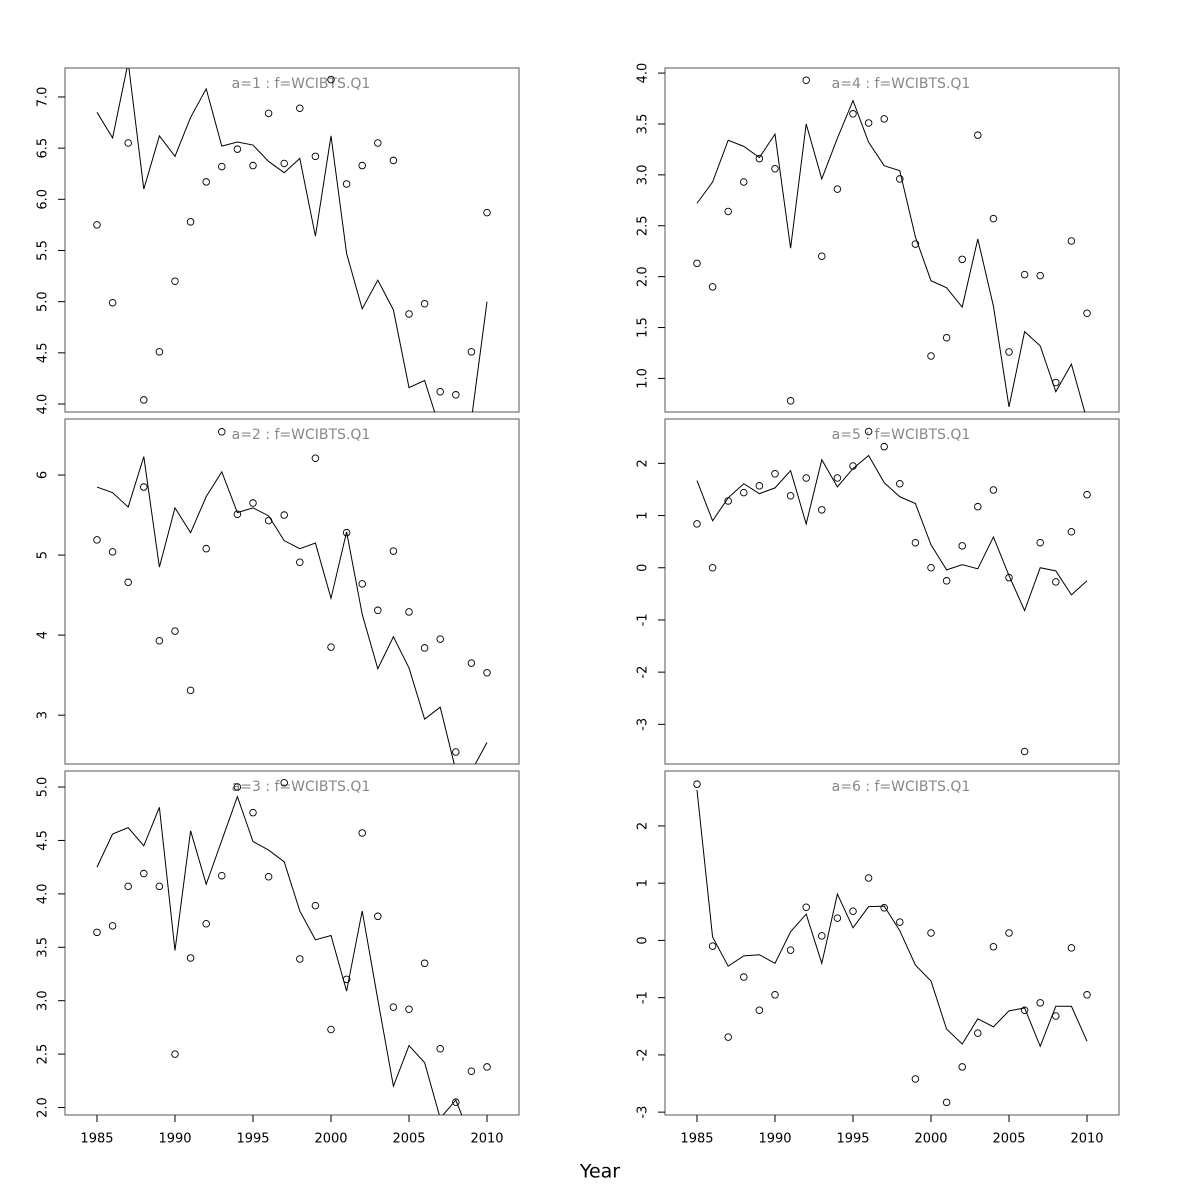 This screenshot has height=1200, width=1200. What do you see at coordinates (1008, 1139) in the screenshot?
I see `x-tick-label: 2005` at bounding box center [1008, 1139].